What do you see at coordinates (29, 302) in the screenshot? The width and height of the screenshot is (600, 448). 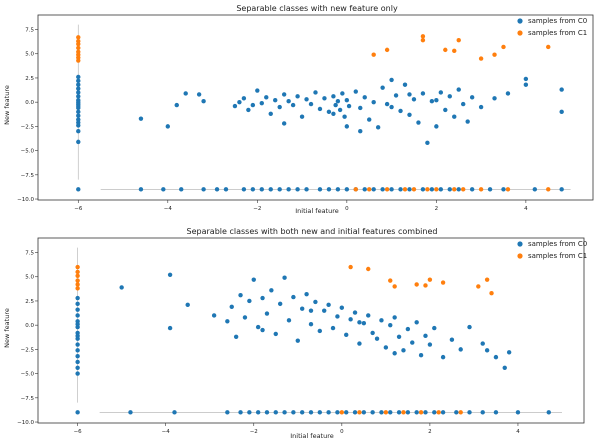 I see `bottom-ytick-label: 2.5` at bounding box center [29, 302].